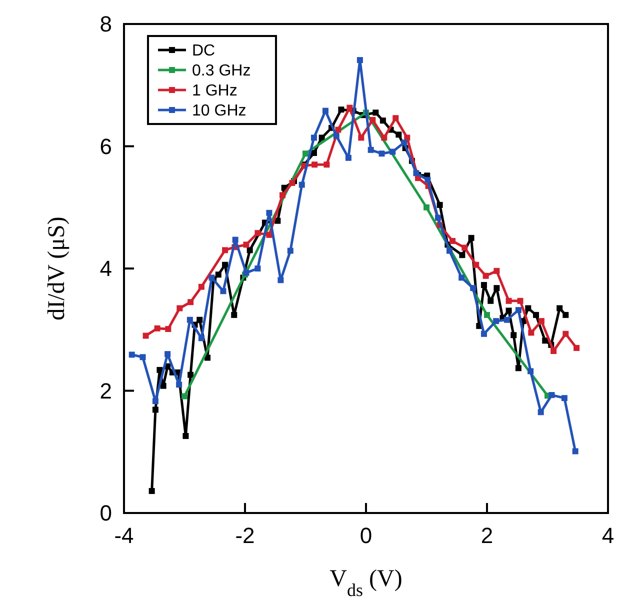 The image size is (632, 604). Describe the element at coordinates (204, 51) in the screenshot. I see `legend-label: DC` at that location.